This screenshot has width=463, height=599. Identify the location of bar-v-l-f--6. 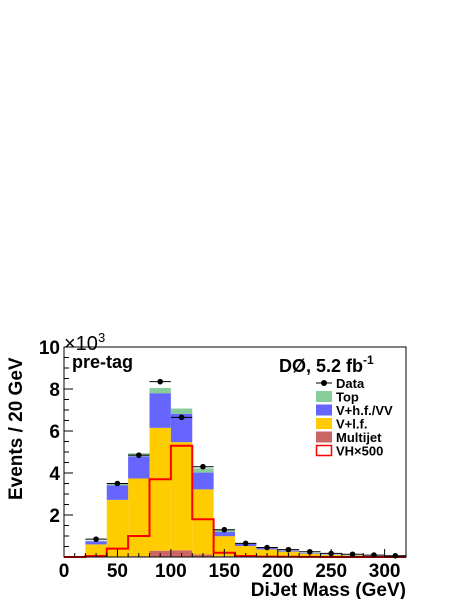
(203, 522).